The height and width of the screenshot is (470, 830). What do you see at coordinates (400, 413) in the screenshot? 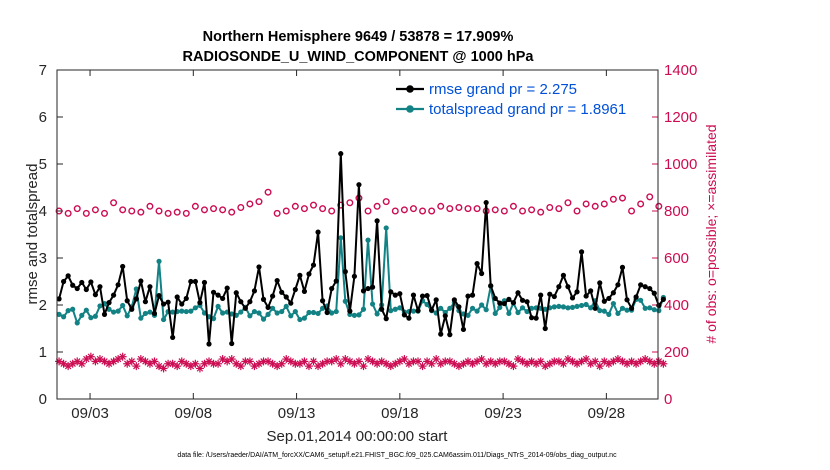
I see `x-tick-label: 09/18` at bounding box center [400, 413].